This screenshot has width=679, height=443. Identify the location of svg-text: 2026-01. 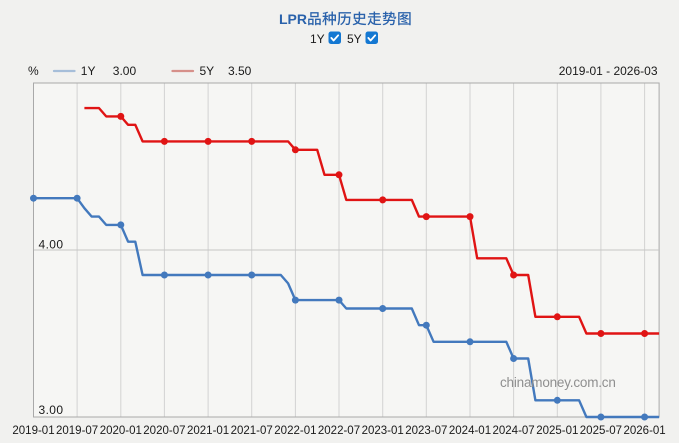
(644, 431).